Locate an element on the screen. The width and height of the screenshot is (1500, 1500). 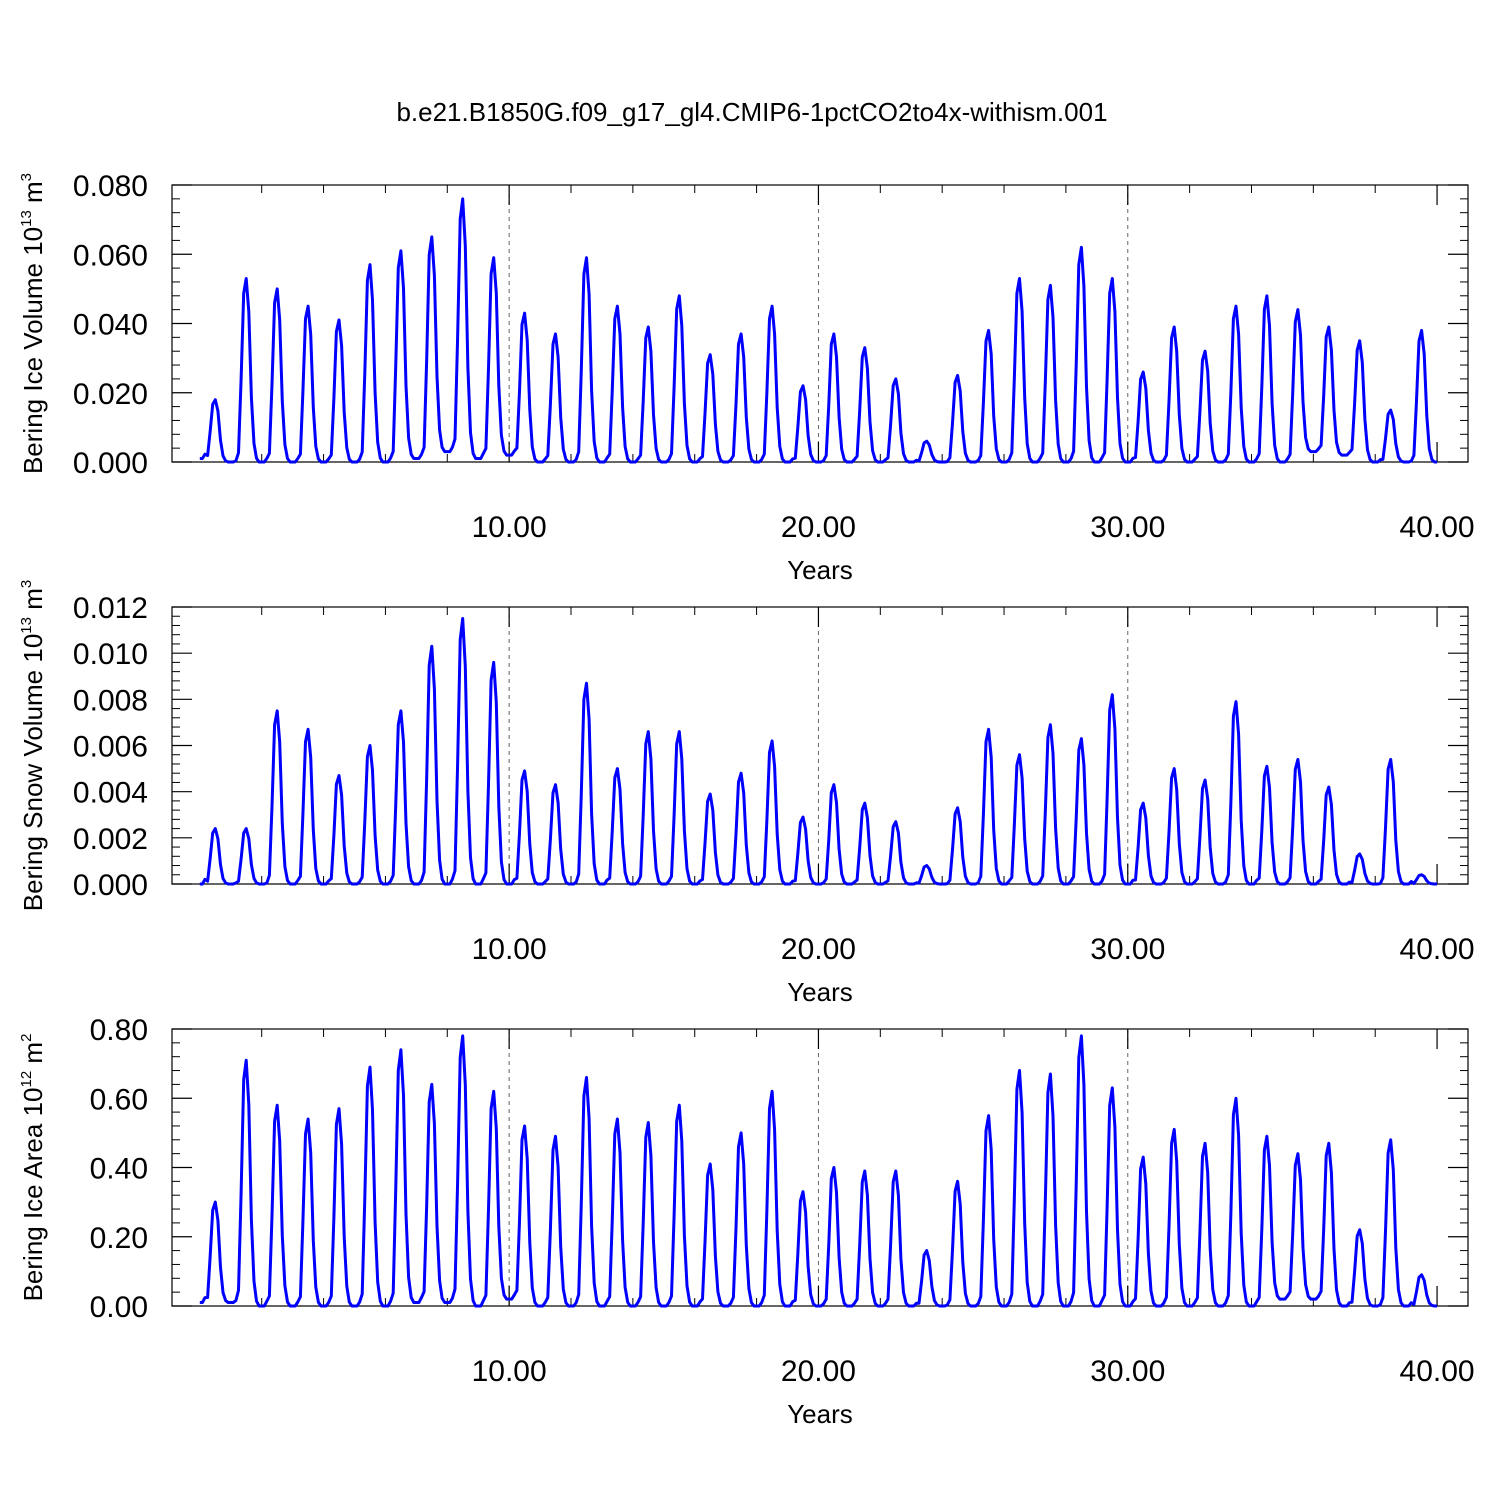
y-axis-label: Bering Snow Volume 1013 m3 is located at coordinates (33, 745).